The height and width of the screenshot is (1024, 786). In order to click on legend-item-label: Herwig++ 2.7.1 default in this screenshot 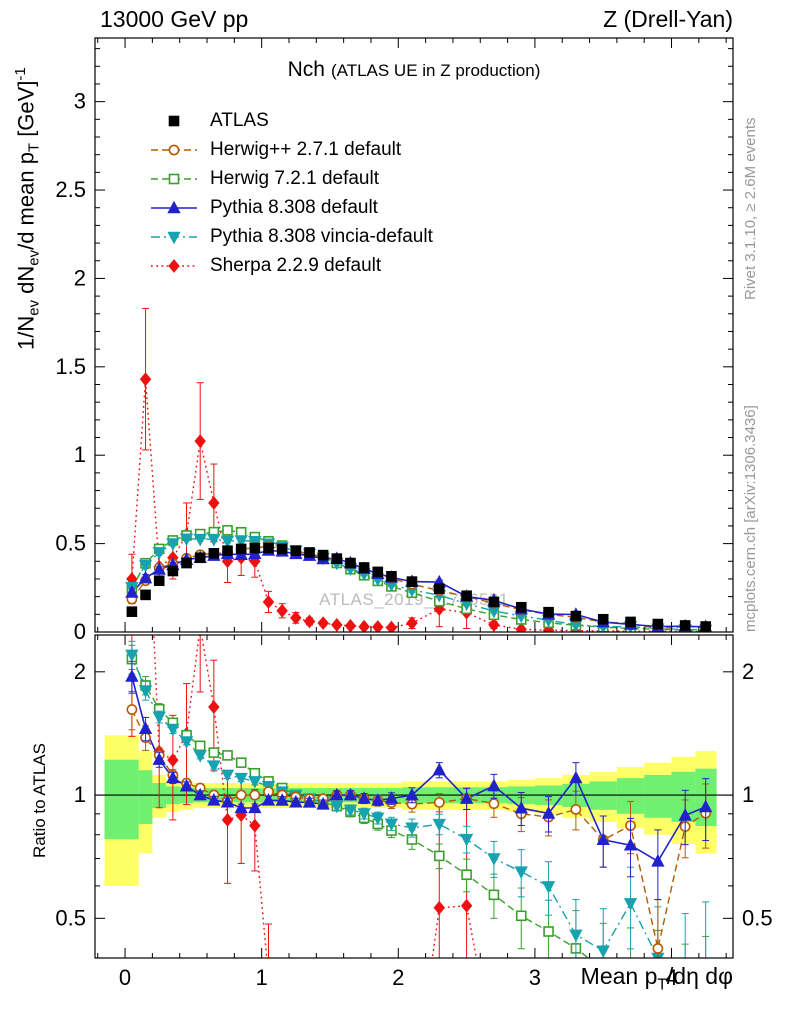, I will do `click(306, 149)`.